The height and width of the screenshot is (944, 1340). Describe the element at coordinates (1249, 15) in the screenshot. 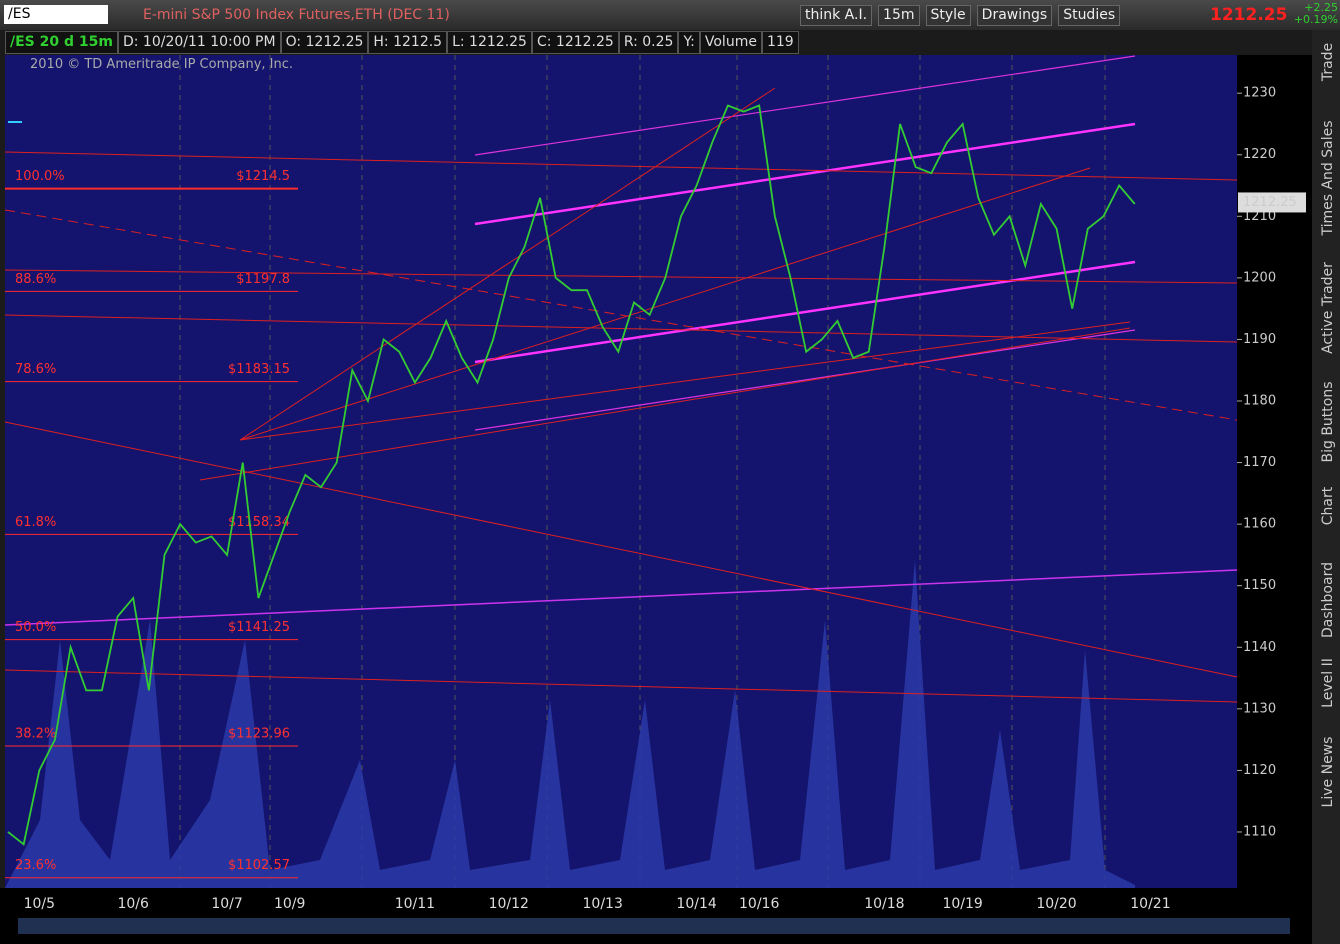

I see `last-price: 1212.25` at that location.